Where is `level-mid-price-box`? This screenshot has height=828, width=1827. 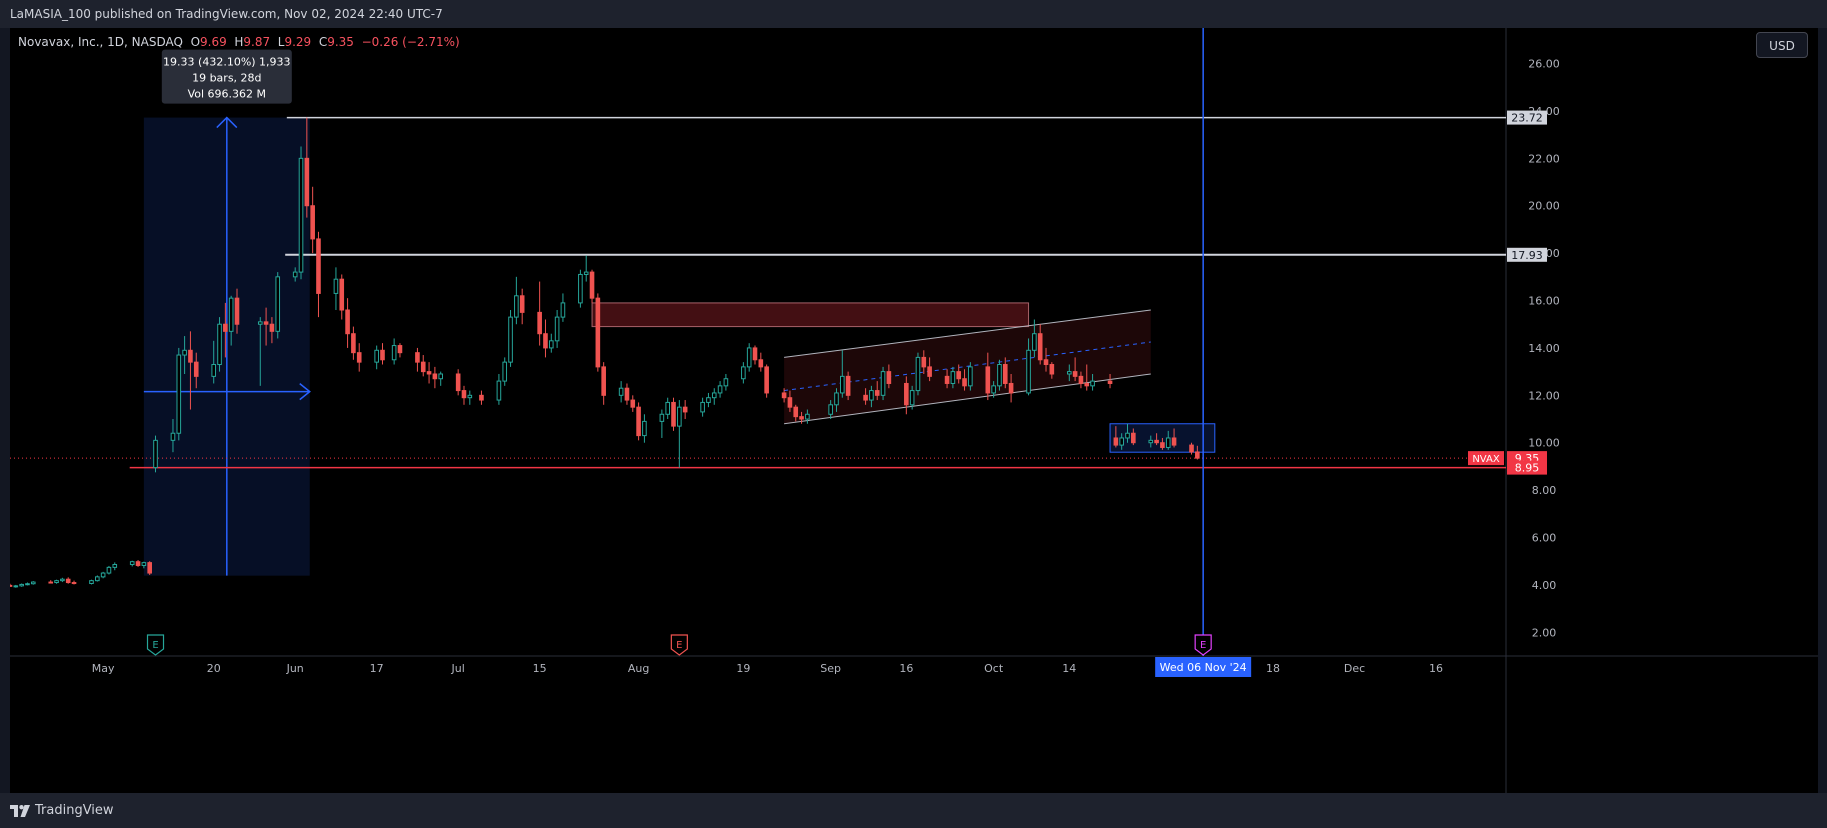 level-mid-price-box is located at coordinates (1527, 254).